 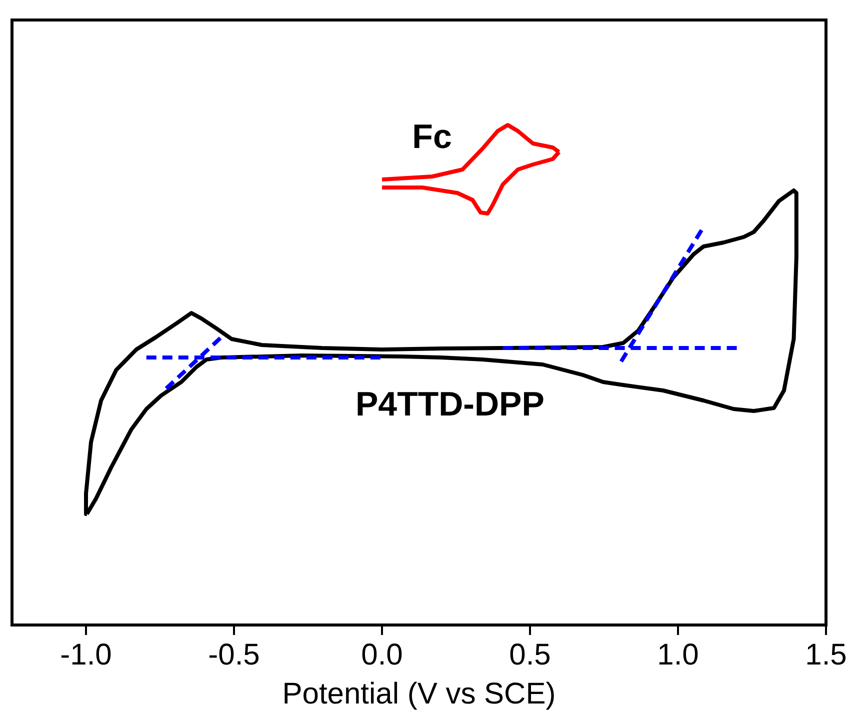 I want to click on x-tick-label: -0.5, so click(x=234, y=655).